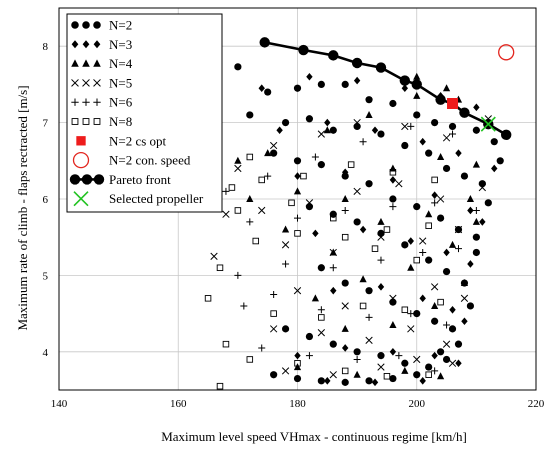 This screenshot has height=451, width=550. What do you see at coordinates (102, 63) in the screenshot?
I see `legend-entry-n-4: N=4` at bounding box center [102, 63].